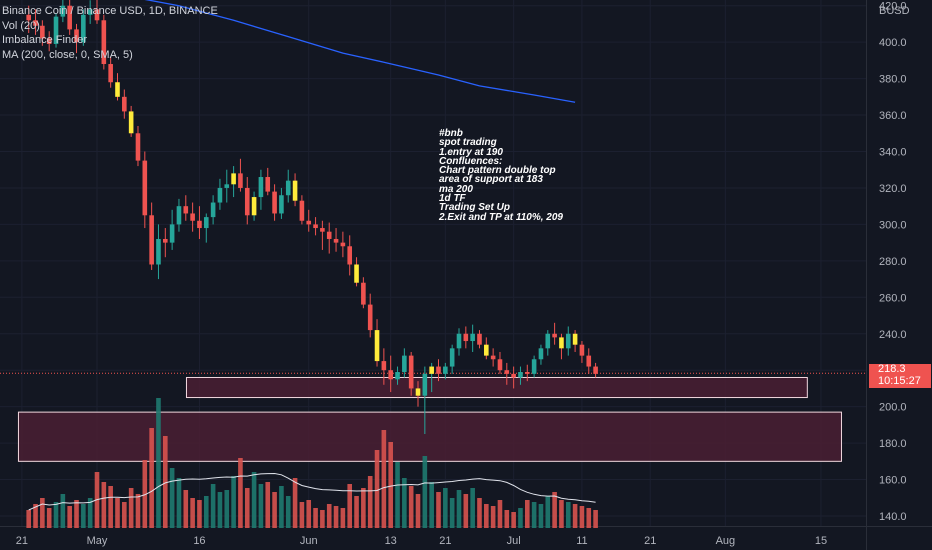  Describe the element at coordinates (21, 25) in the screenshot. I see `volume-indicator-label: Vol (20)` at that location.